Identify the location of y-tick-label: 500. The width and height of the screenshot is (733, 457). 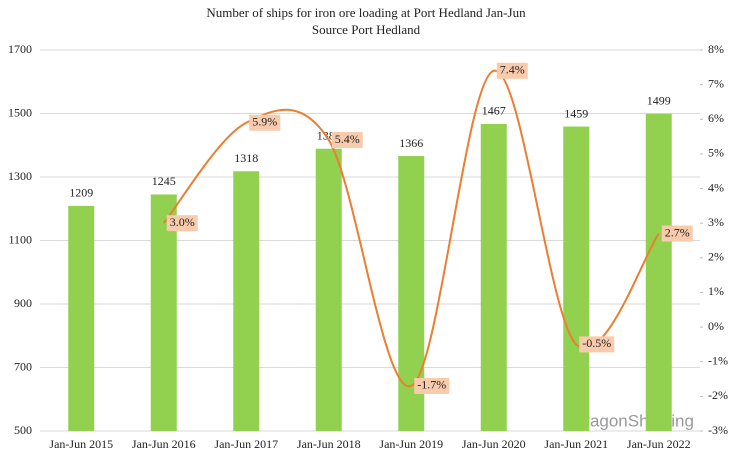
(23, 430).